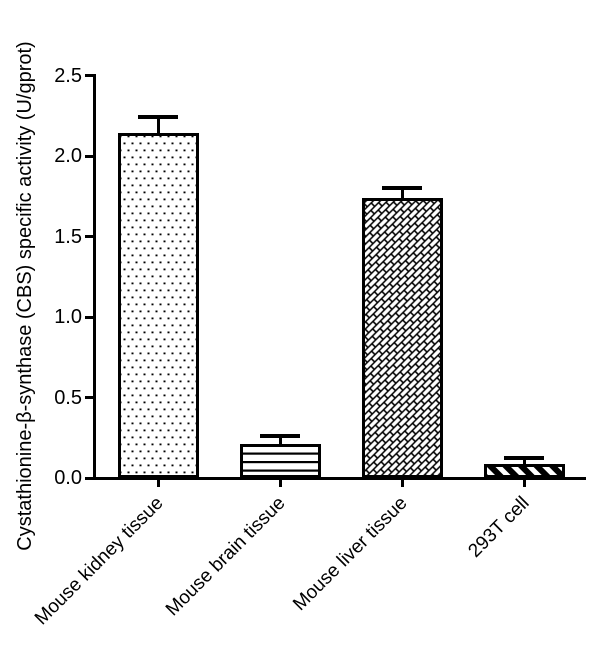  Describe the element at coordinates (68, 317) in the screenshot. I see `y-tick-label: 1.0` at that location.